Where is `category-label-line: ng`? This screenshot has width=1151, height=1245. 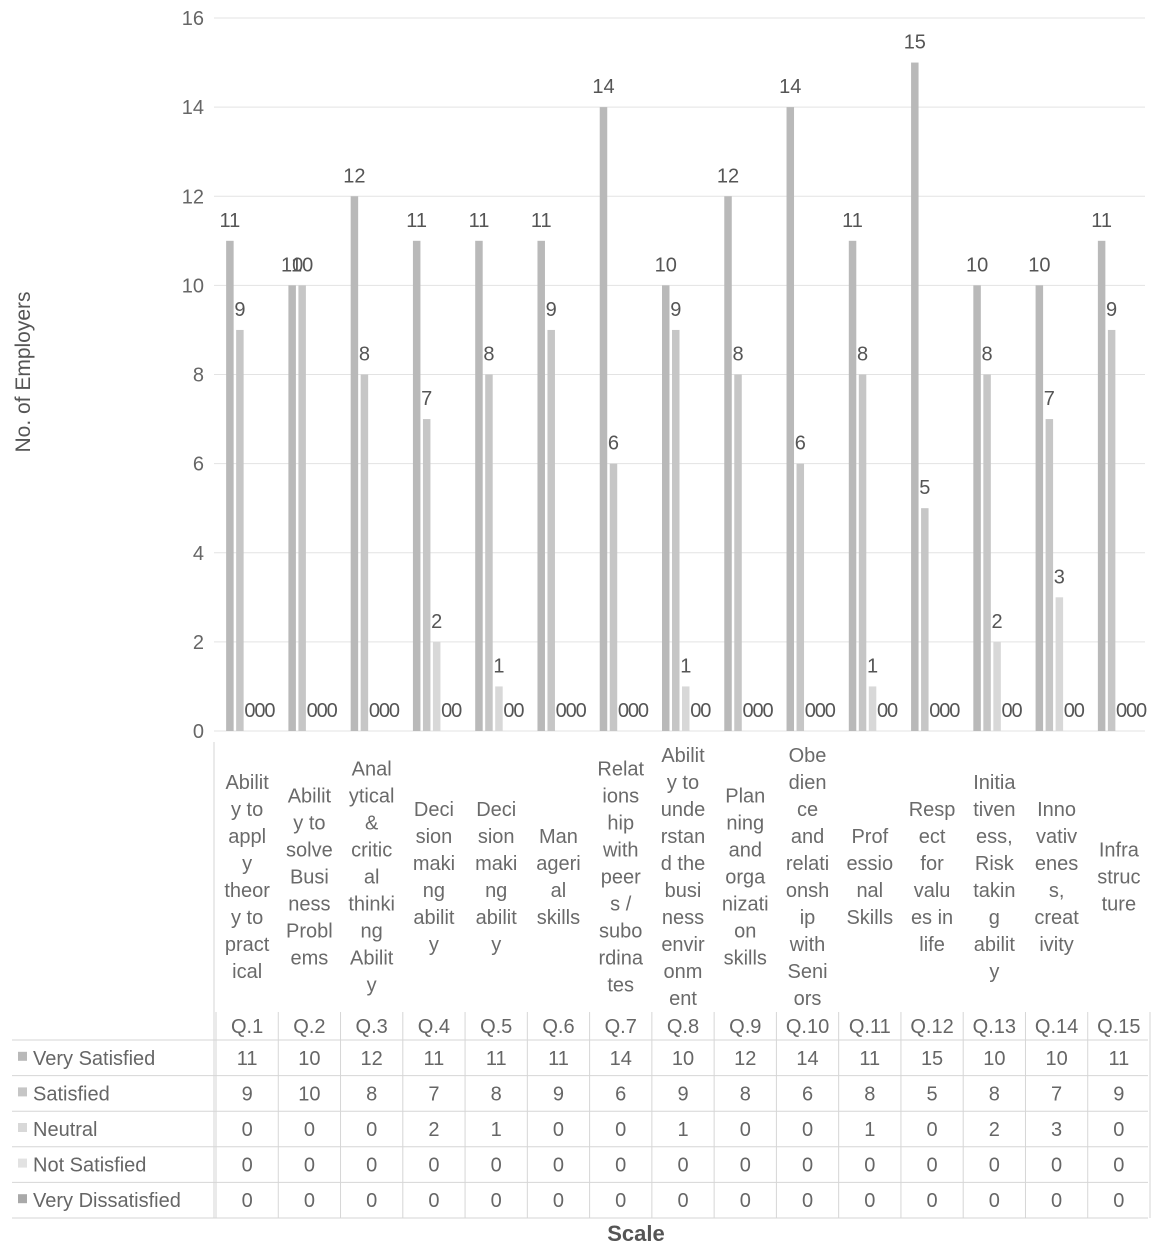
category-label-line: ng is located at coordinates (372, 932).